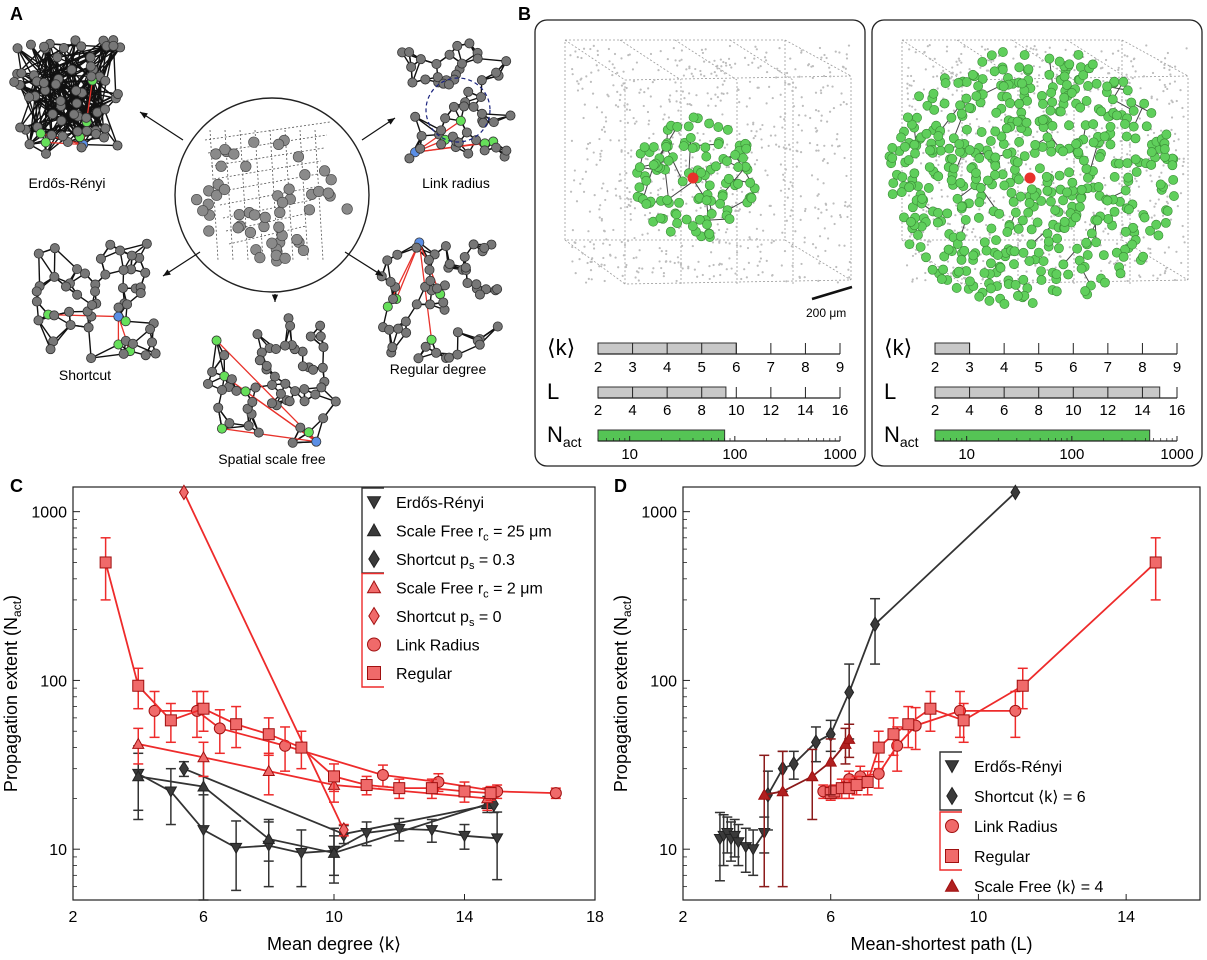 This screenshot has width=1207, height=960. Describe the element at coordinates (272, 380) in the screenshot. I see `network-spatial-scale-free` at that location.